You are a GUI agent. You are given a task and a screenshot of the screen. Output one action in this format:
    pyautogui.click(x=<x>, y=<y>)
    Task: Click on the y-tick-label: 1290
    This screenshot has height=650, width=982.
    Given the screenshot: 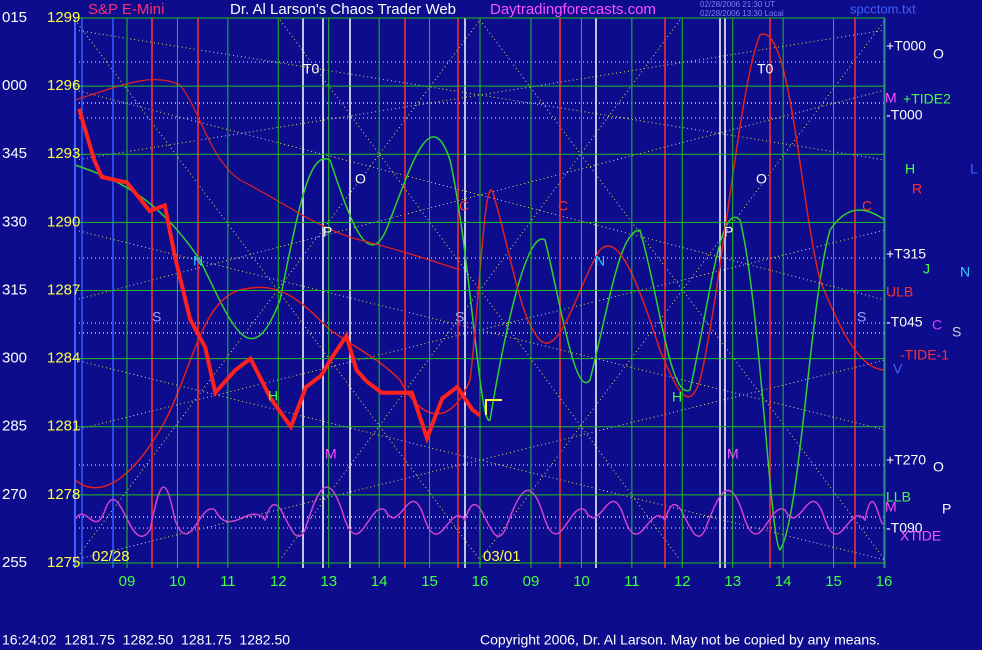 What is the action you would take?
    pyautogui.click(x=63, y=221)
    